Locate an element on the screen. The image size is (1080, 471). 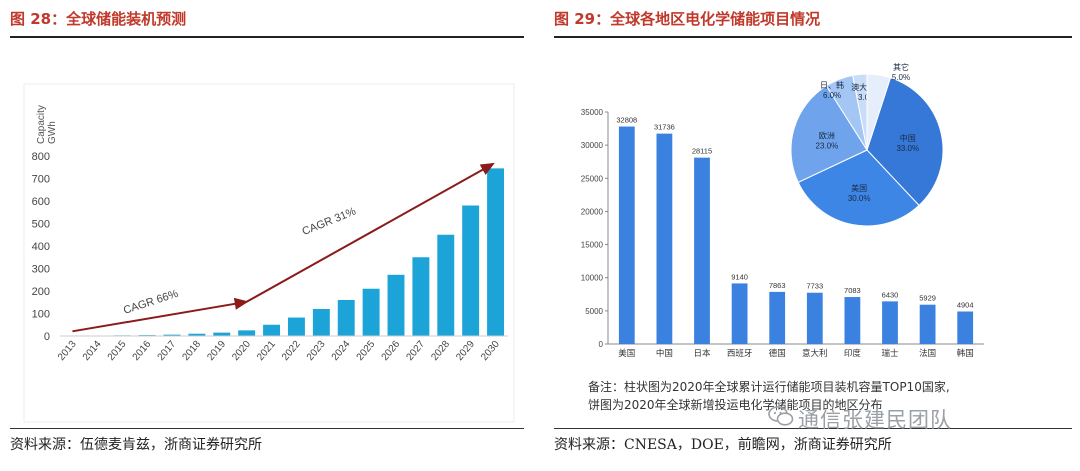
x-tick-label: 意大利 is located at coordinates (815, 353).